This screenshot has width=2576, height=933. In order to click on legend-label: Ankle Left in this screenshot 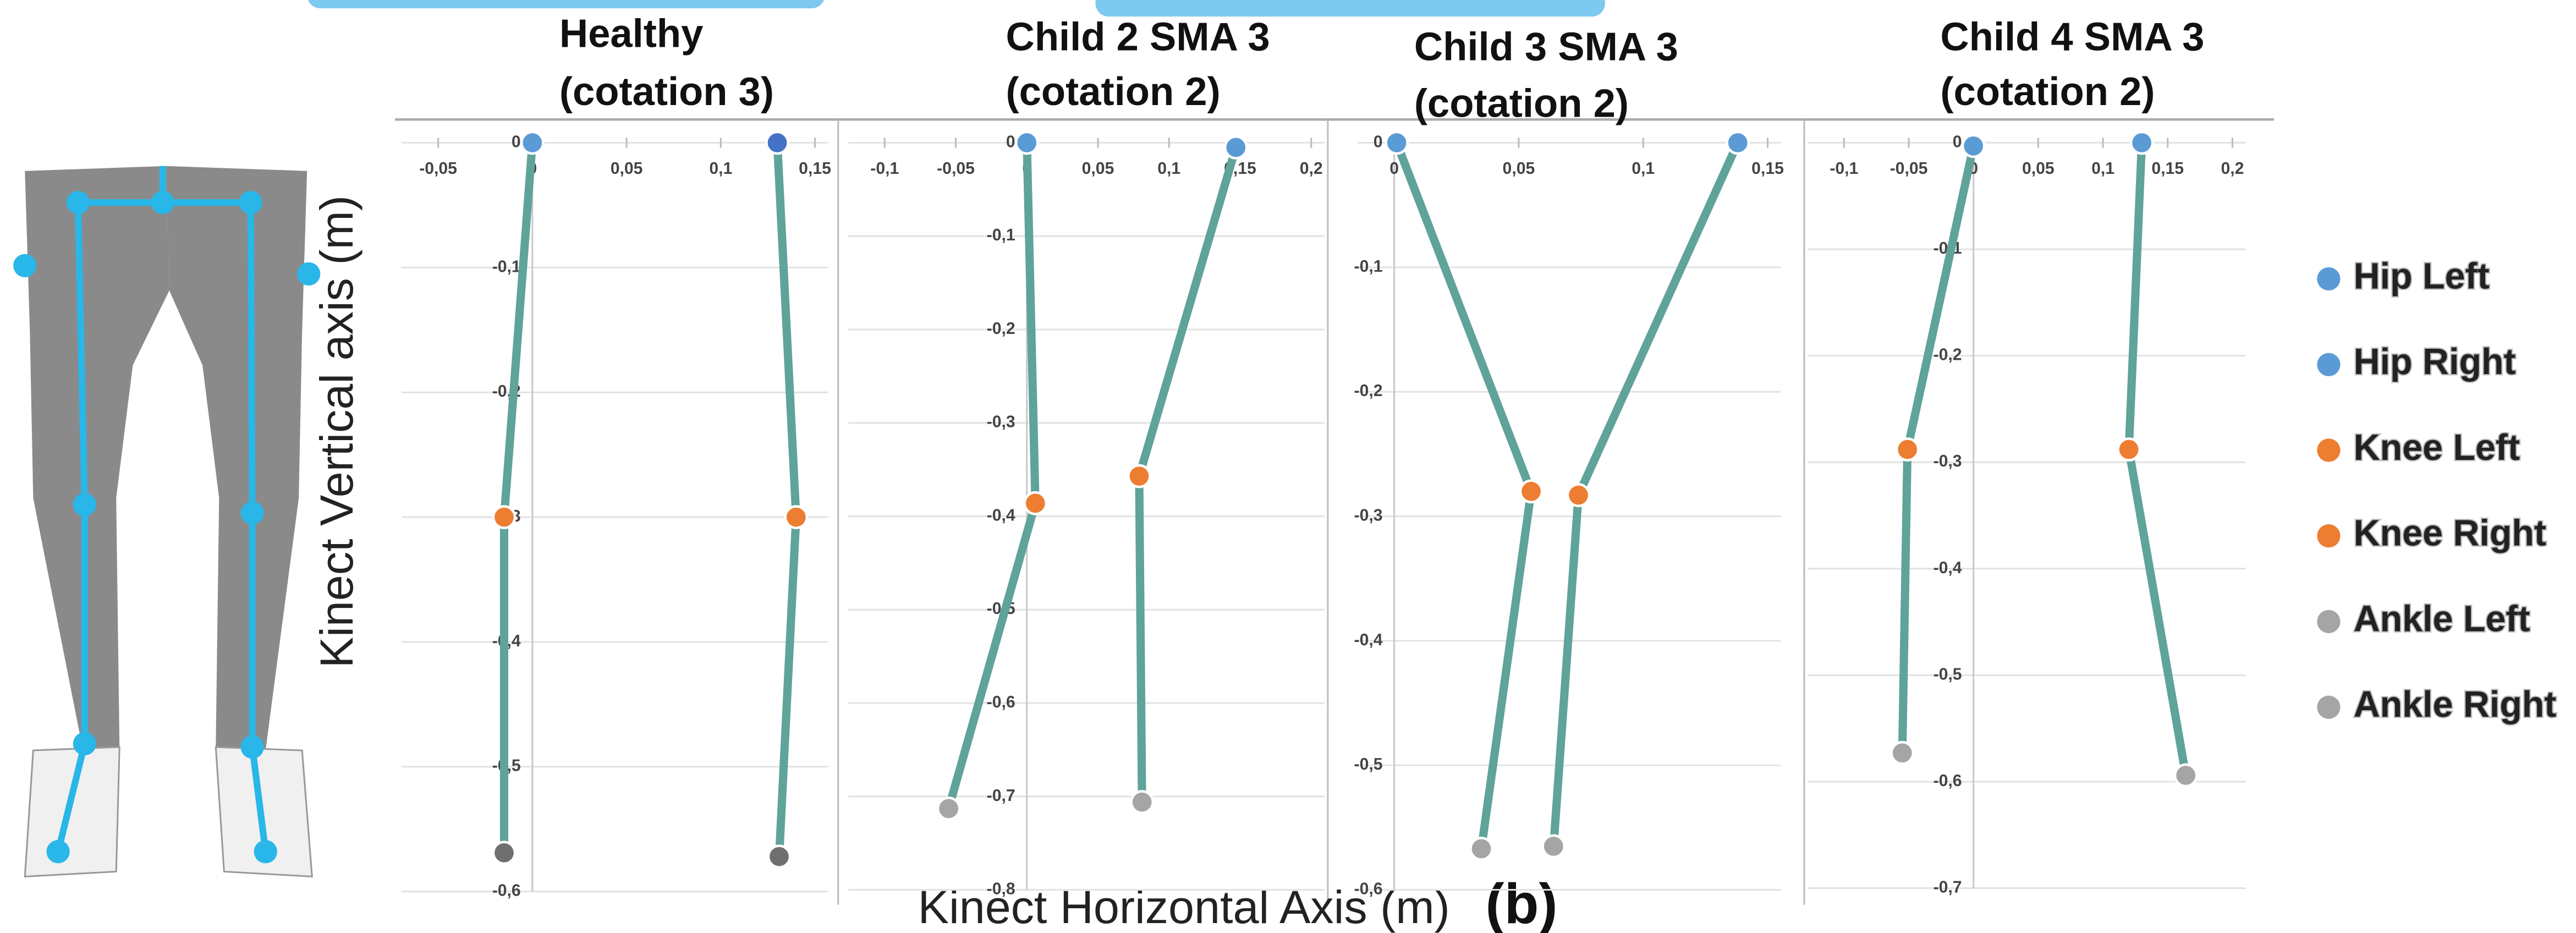, I will do `click(2442, 619)`.